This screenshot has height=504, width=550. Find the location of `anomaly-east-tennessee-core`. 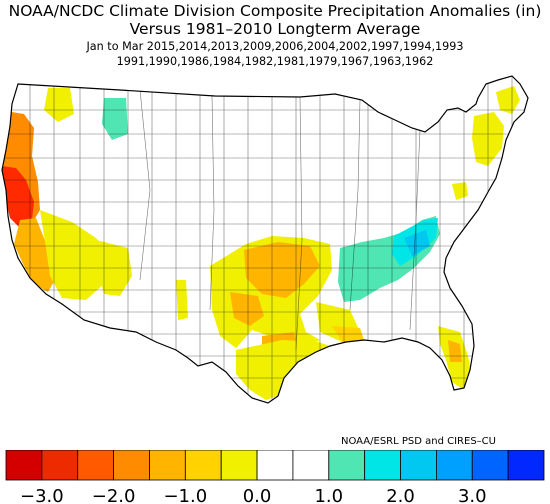

anomaly-east-tennessee-core is located at coordinates (417, 243).